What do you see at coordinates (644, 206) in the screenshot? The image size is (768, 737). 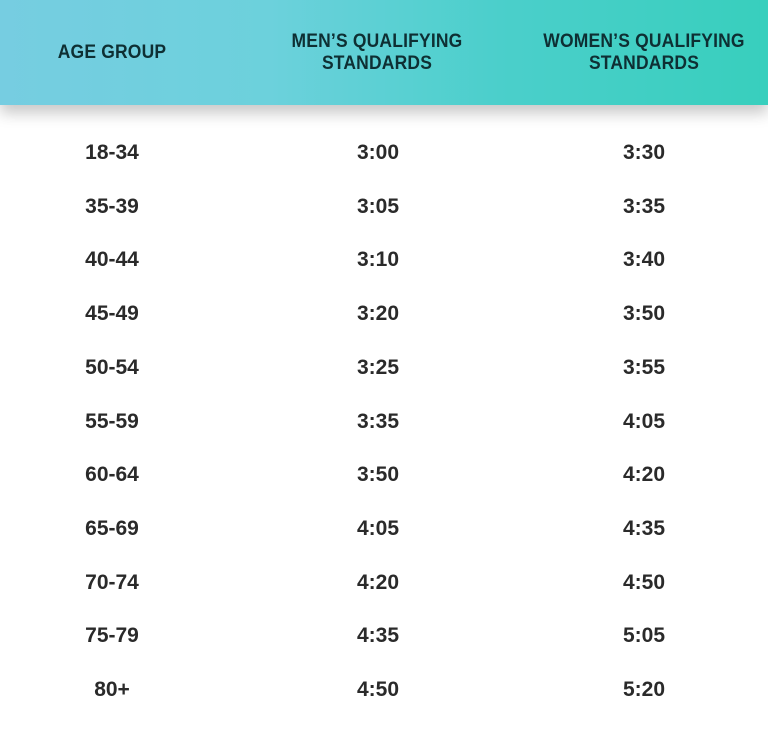 I see `womens-time-cell: 3:35` at bounding box center [644, 206].